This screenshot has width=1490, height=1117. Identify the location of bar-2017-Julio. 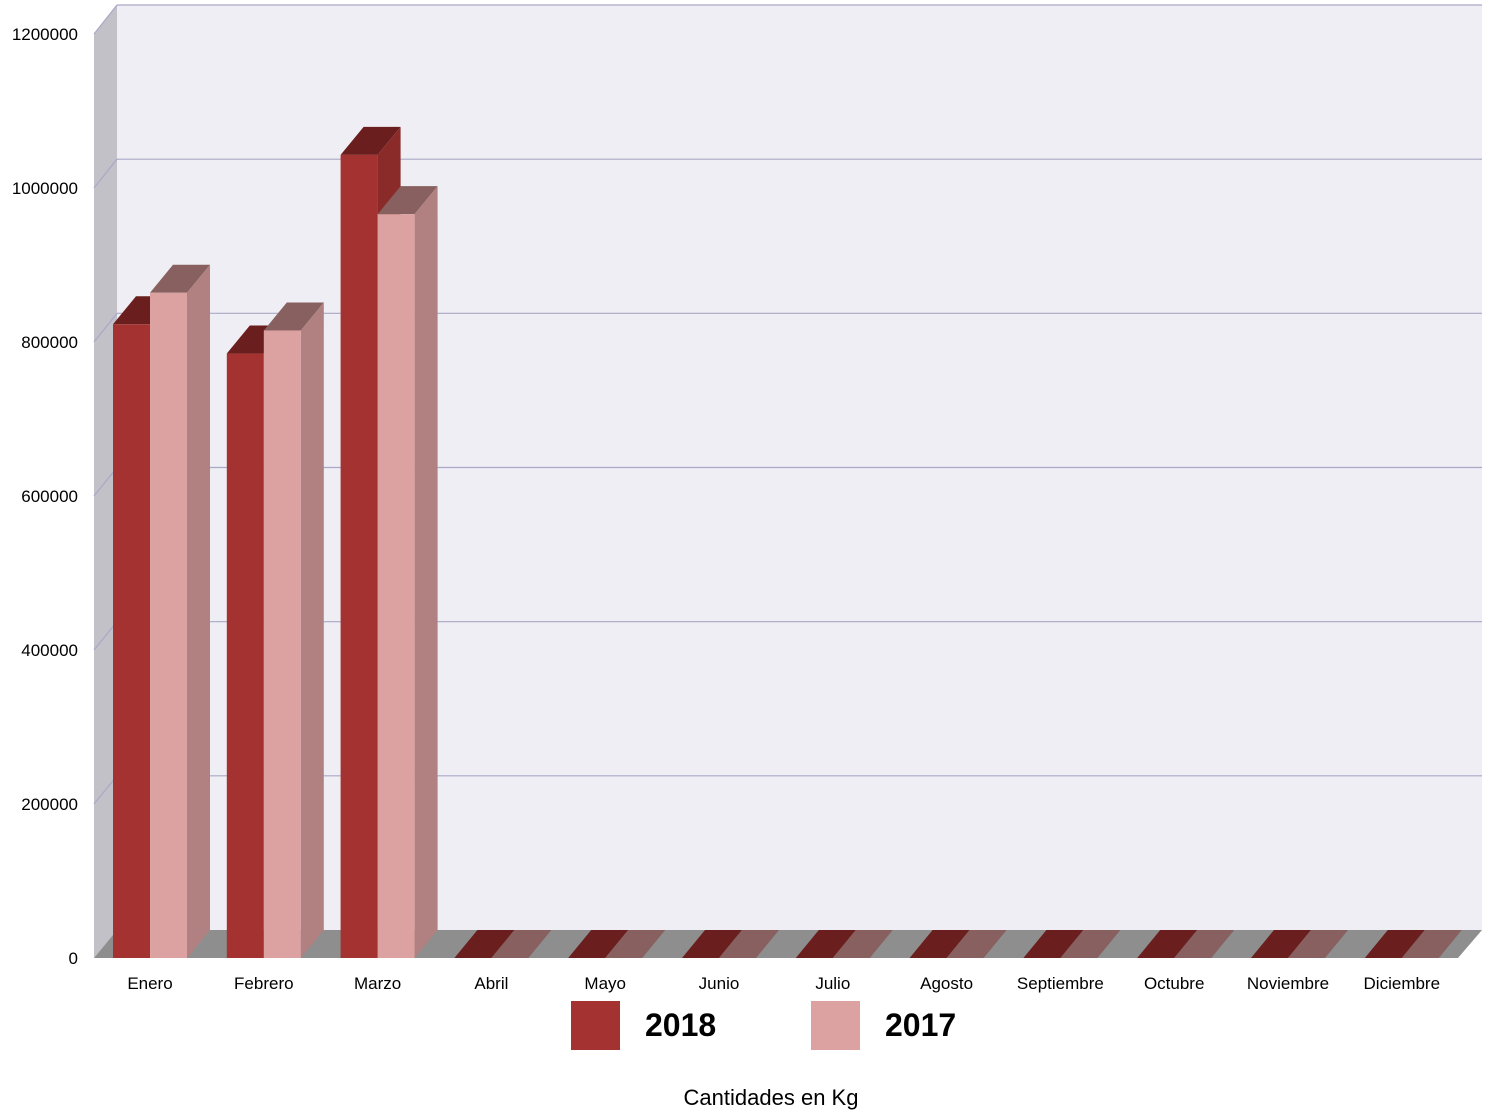
(862, 944).